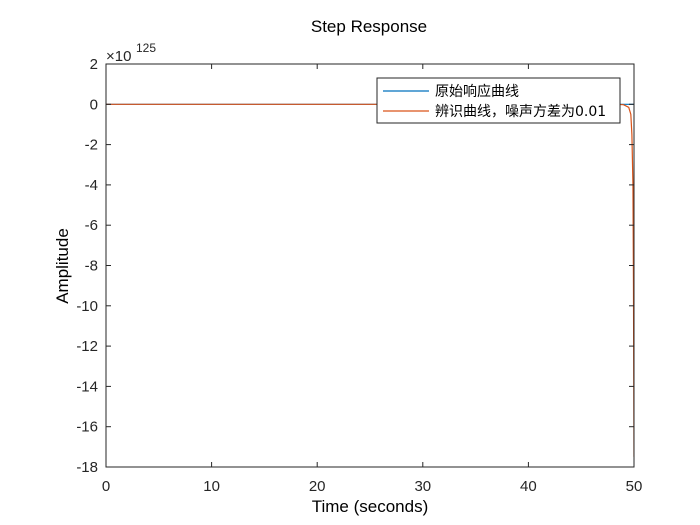  What do you see at coordinates (528, 486) in the screenshot?
I see `x-tick-label: 40` at bounding box center [528, 486].